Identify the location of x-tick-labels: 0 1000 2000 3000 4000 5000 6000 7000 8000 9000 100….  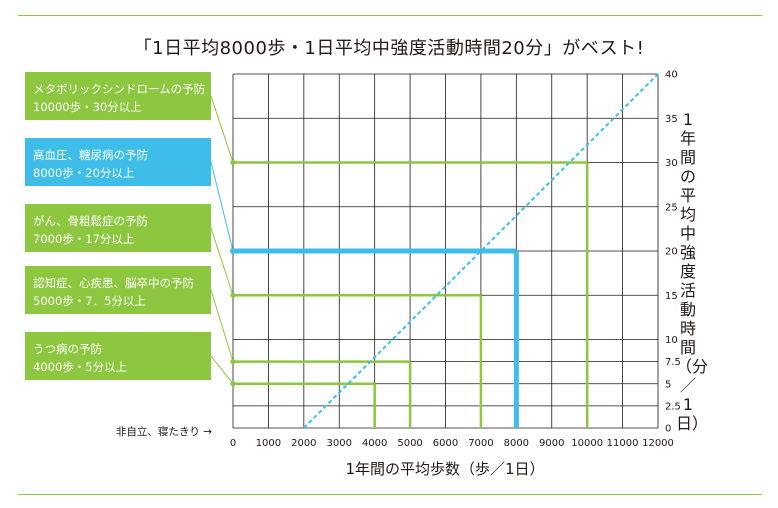
(452, 443).